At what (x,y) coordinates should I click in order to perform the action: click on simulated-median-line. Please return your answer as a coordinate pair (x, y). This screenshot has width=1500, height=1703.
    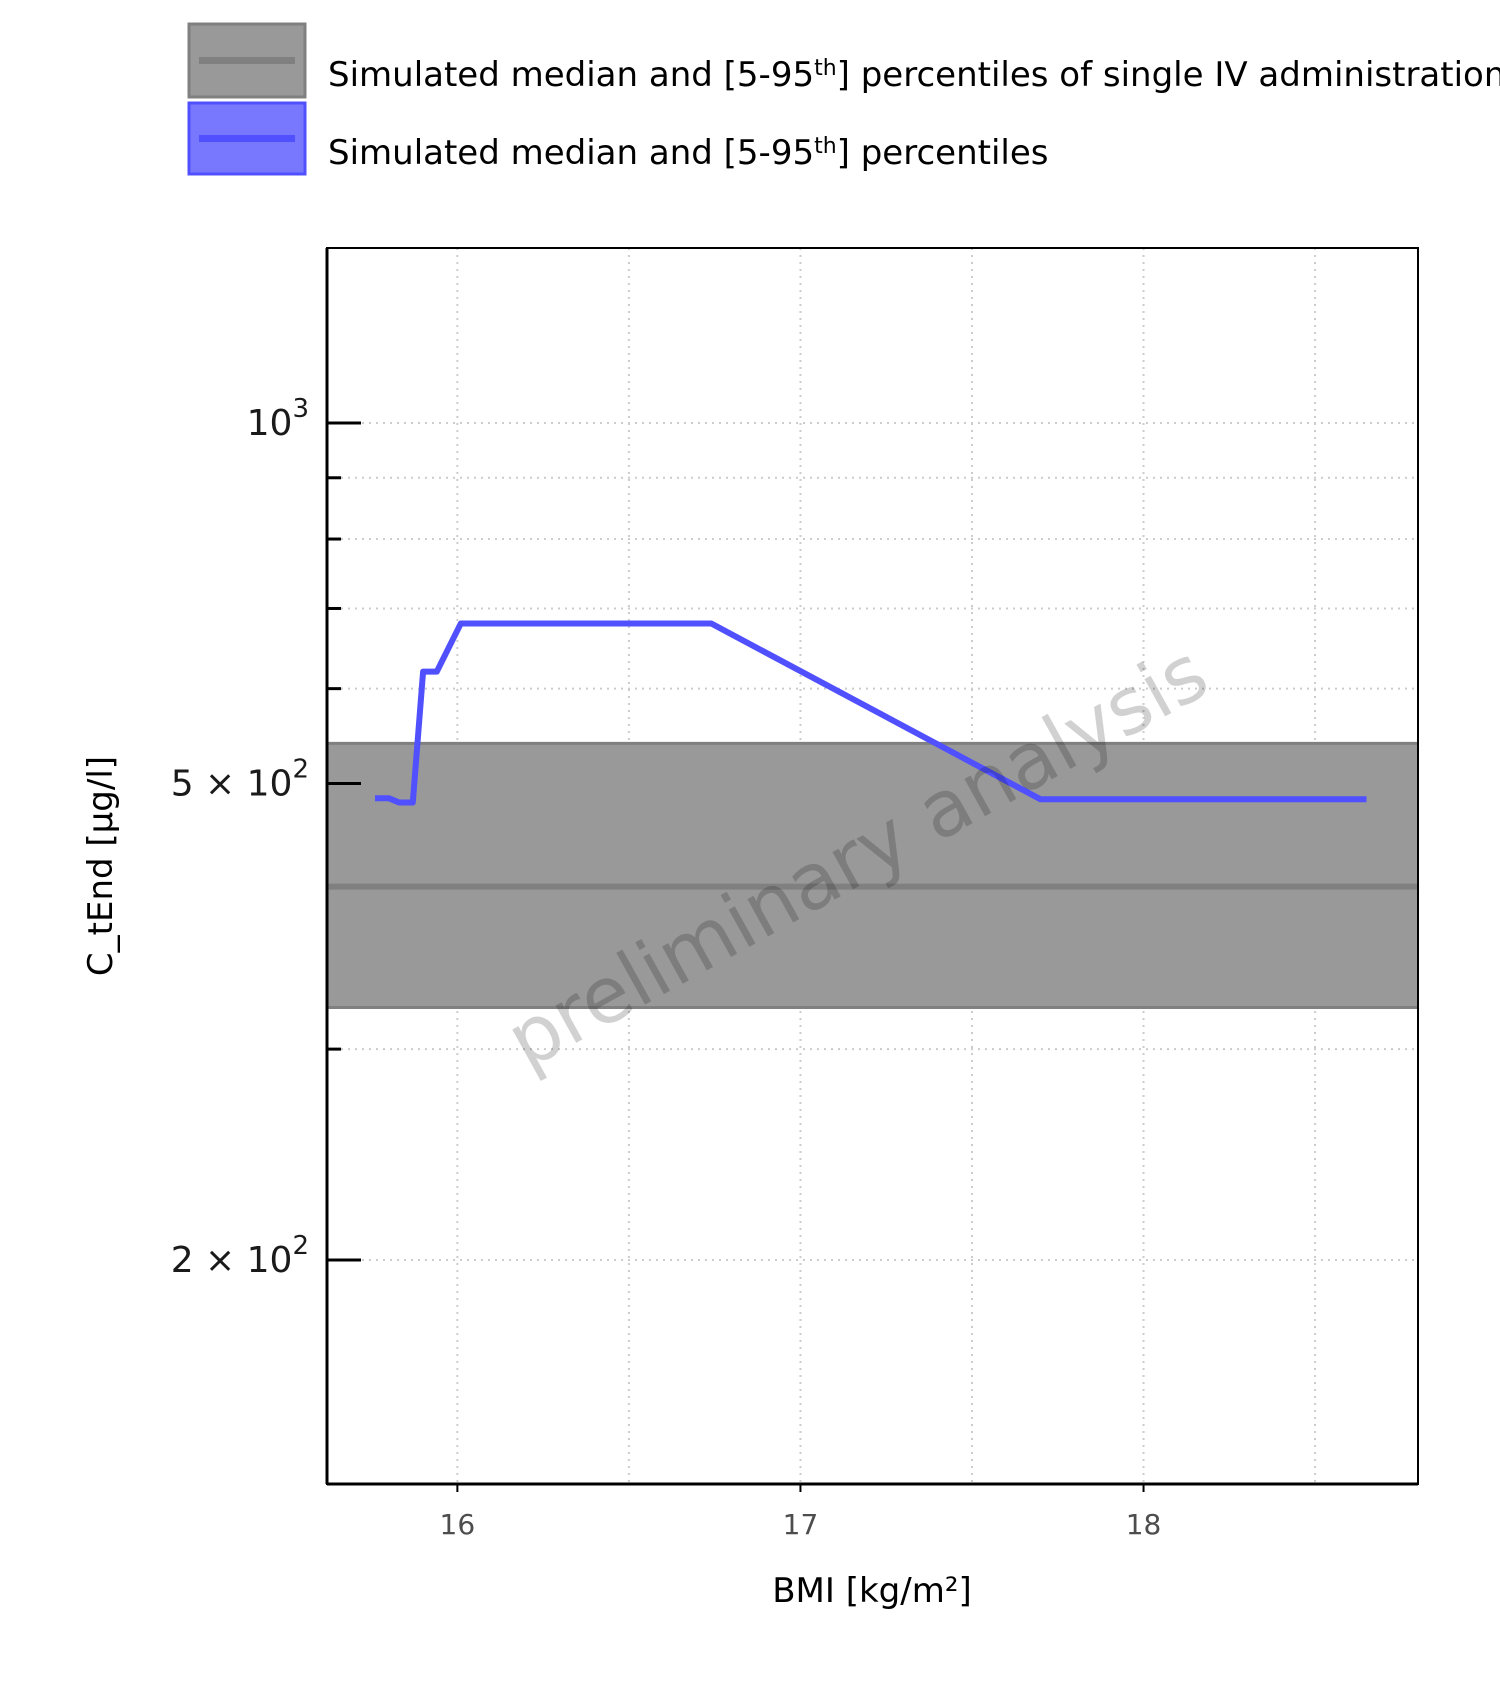
    Looking at the image, I should click on (871, 713).